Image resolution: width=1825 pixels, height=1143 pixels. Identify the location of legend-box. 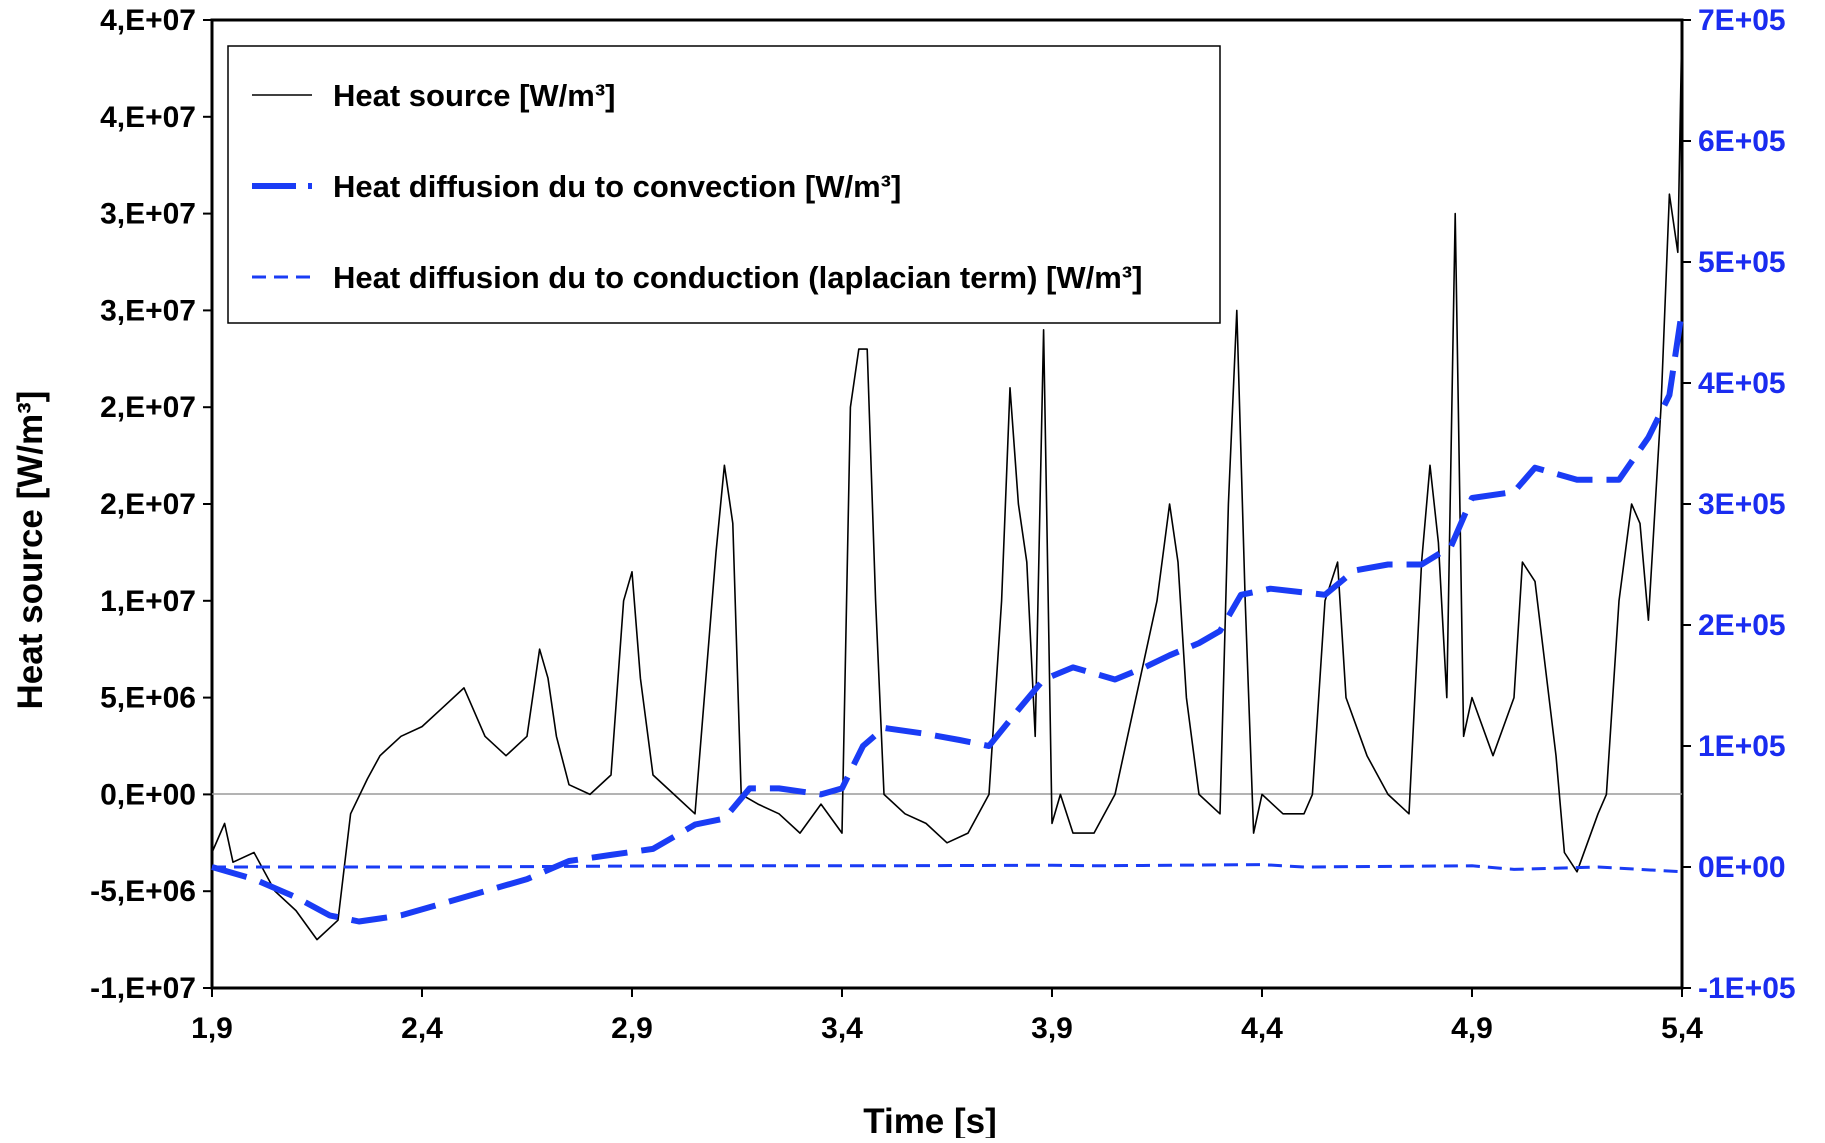
(724, 184).